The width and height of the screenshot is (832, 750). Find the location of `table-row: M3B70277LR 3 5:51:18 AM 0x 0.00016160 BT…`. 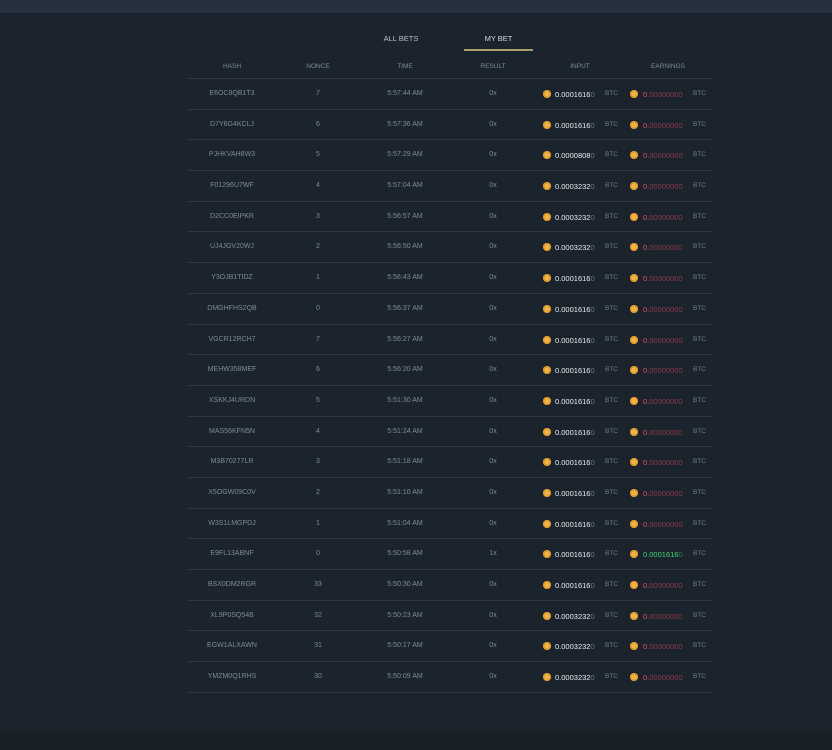

table-row: M3B70277LR 3 5:51:18 AM 0x 0.00016160 BT… is located at coordinates (450, 462).